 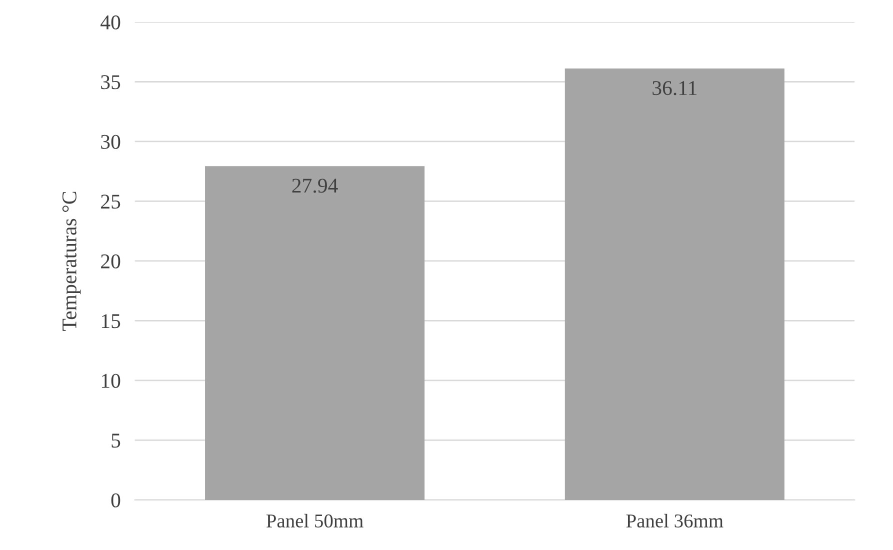 What do you see at coordinates (110, 141) in the screenshot?
I see `y-tick-label: 30` at bounding box center [110, 141].